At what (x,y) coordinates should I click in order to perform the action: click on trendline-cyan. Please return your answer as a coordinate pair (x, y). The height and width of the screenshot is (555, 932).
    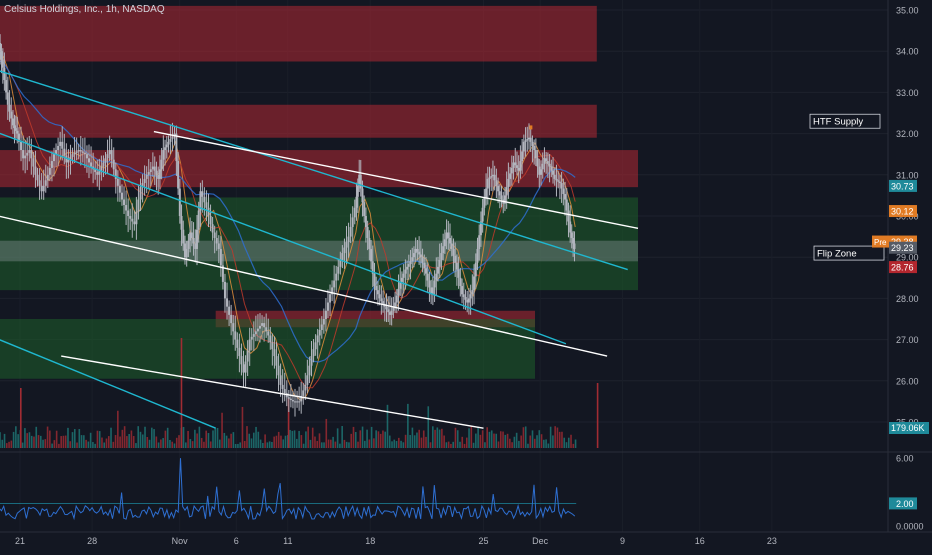
    Looking at the image, I should click on (108, 384).